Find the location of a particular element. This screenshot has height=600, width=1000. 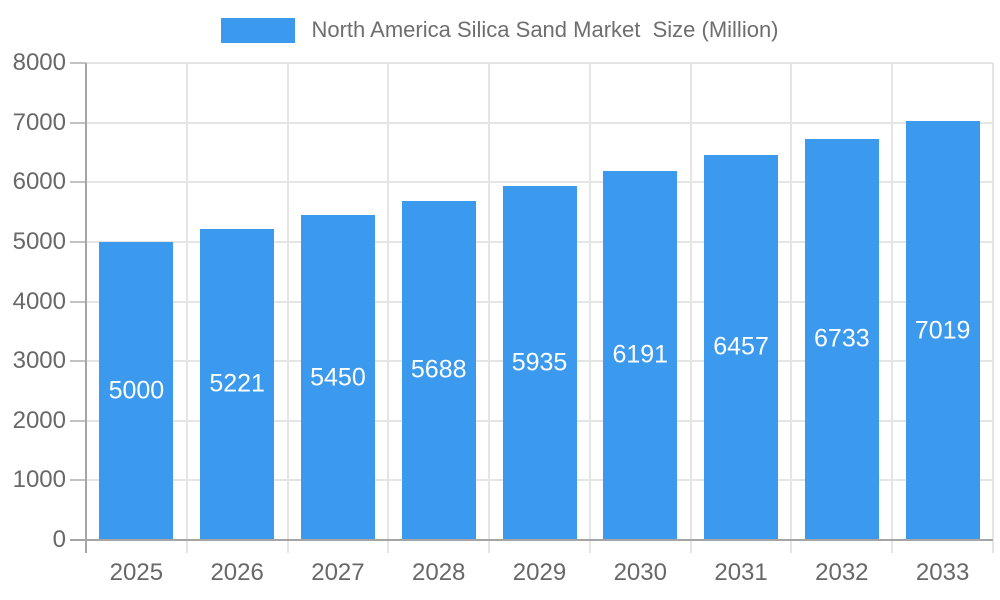

bar-2030: 6191 is located at coordinates (640, 355).